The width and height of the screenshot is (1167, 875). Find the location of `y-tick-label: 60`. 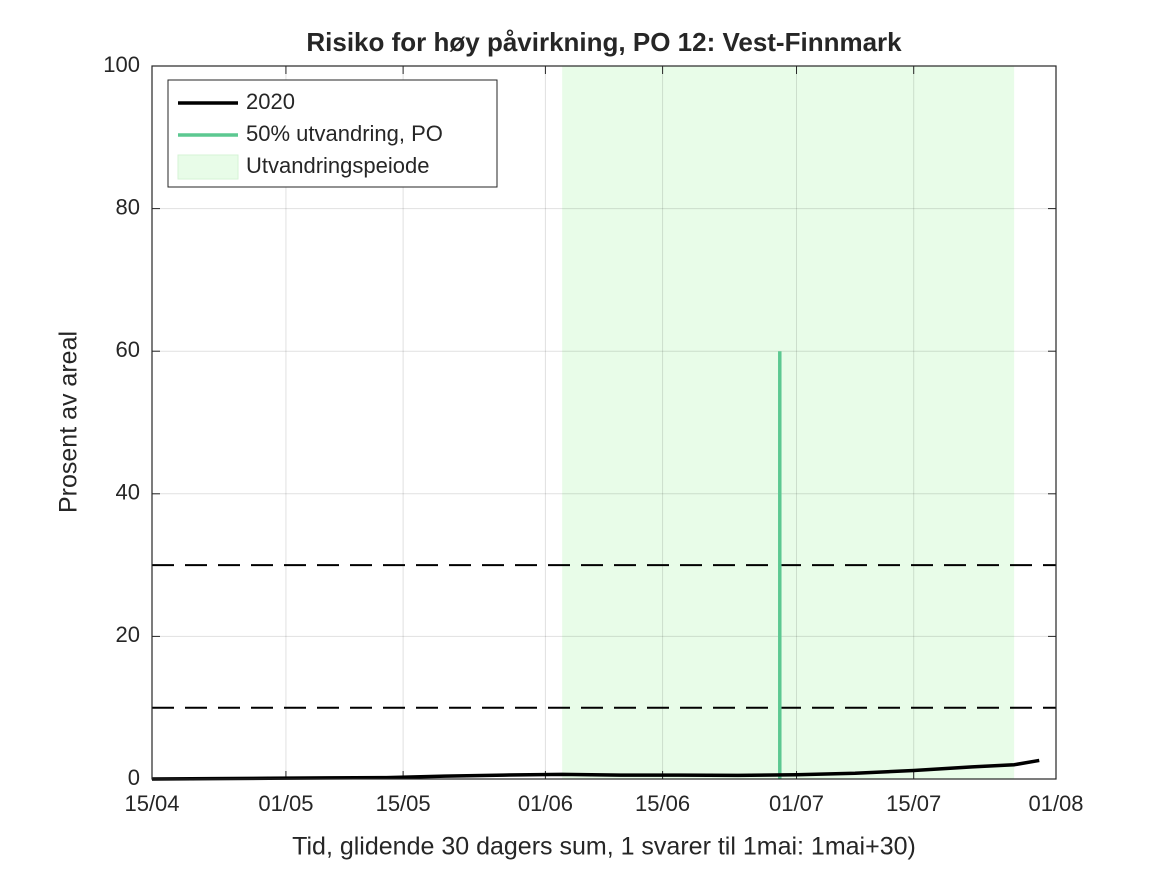

y-tick-label: 60 is located at coordinates (128, 349).